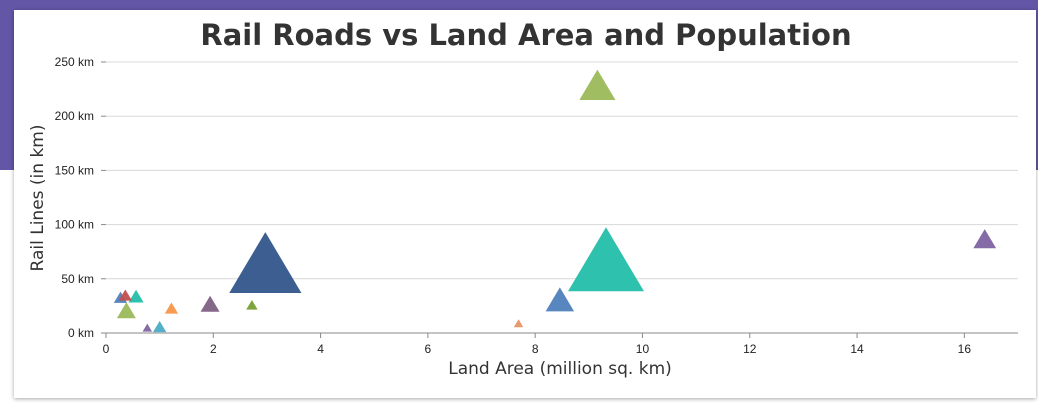 This screenshot has height=403, width=1038. I want to click on x-tick-label: 0, so click(106, 349).